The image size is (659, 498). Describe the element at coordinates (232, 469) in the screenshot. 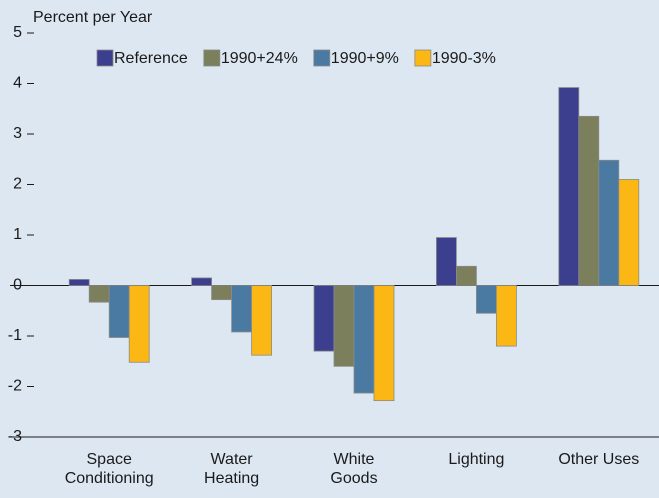

I see `x-tick-label: Water Heating` at that location.